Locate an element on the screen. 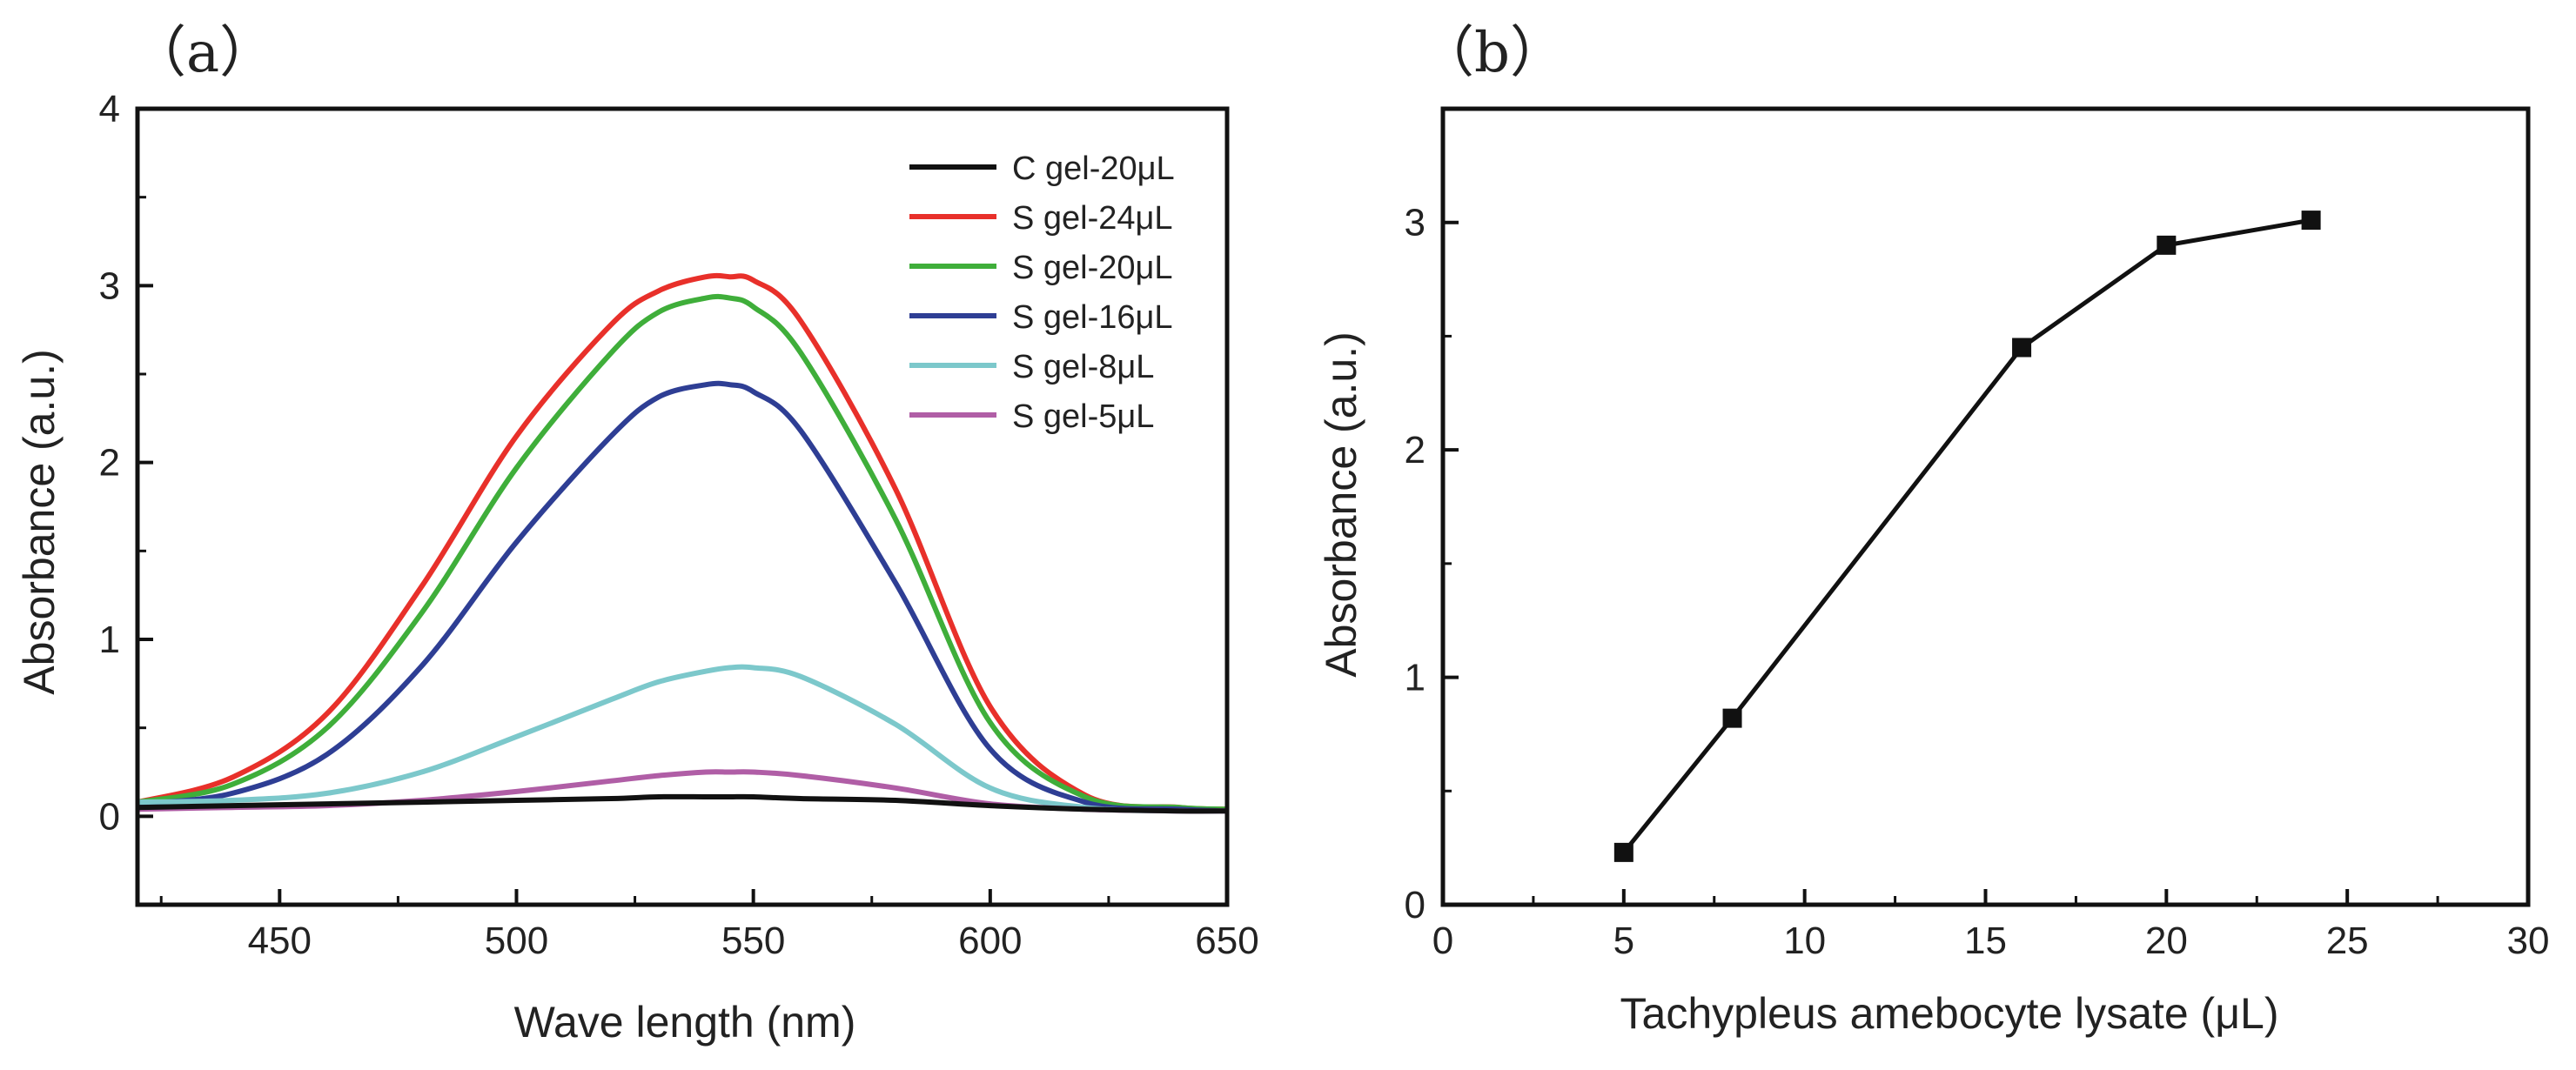  legend-entry: S gel-20μL is located at coordinates (1092, 268).